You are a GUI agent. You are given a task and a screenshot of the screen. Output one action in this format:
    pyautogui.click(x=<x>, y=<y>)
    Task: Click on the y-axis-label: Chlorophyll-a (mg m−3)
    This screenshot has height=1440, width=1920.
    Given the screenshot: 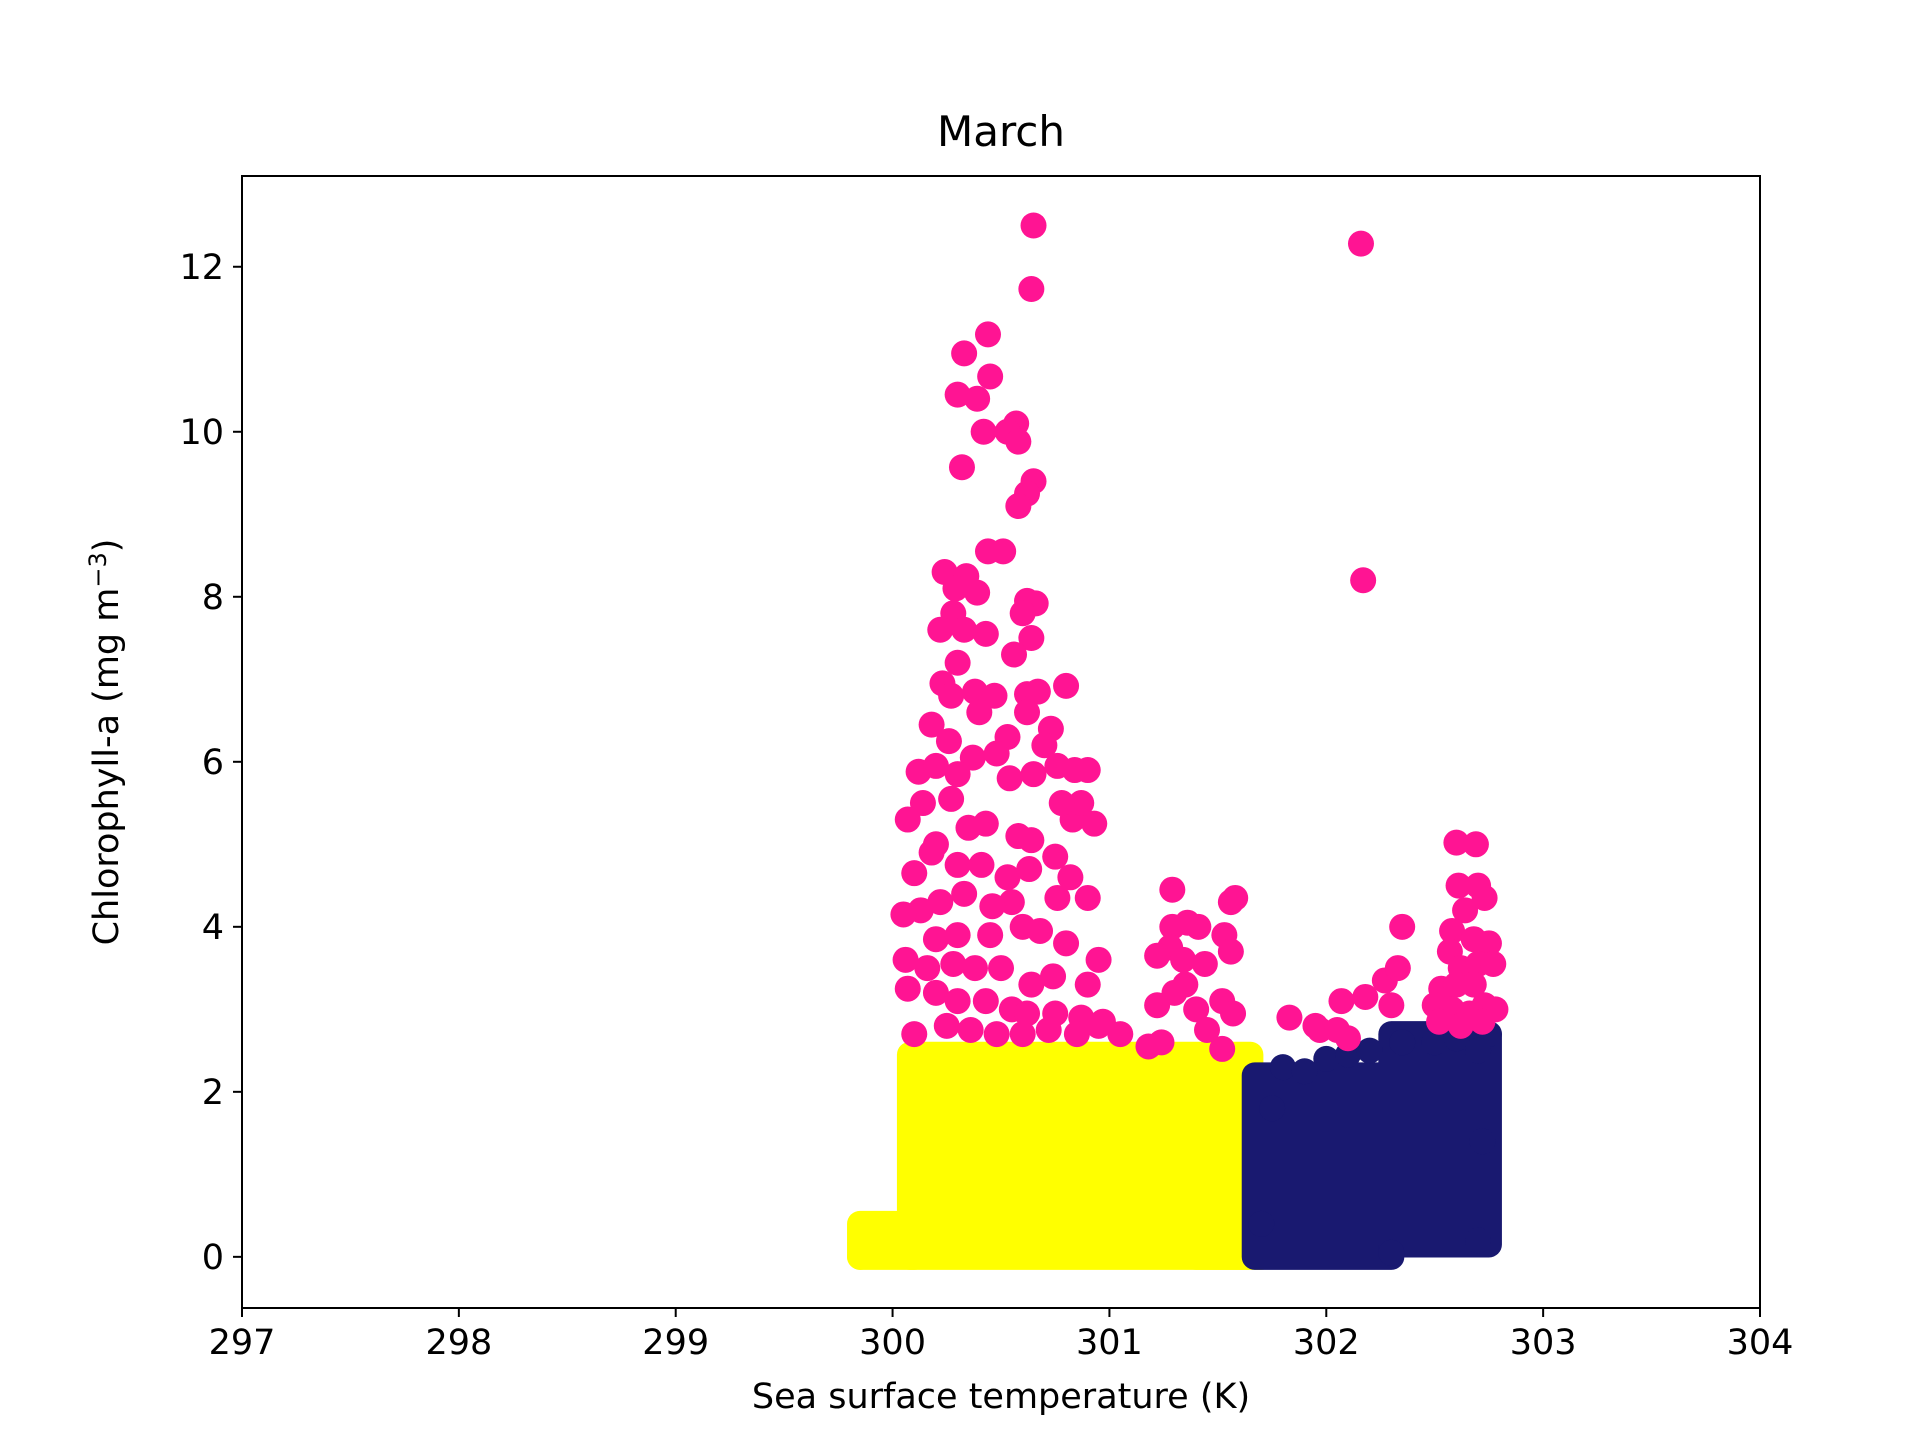 What is the action you would take?
    pyautogui.click(x=105, y=742)
    